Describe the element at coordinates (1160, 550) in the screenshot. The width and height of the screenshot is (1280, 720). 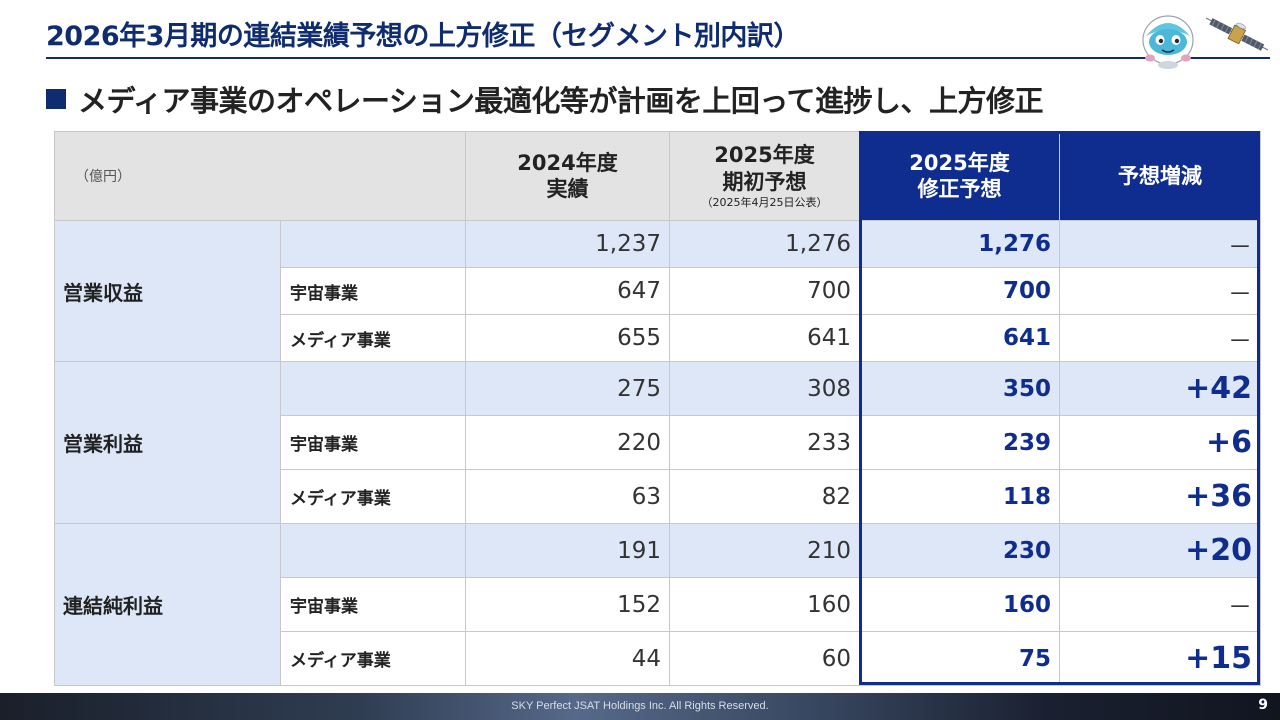
I see `delta-value: +20` at that location.